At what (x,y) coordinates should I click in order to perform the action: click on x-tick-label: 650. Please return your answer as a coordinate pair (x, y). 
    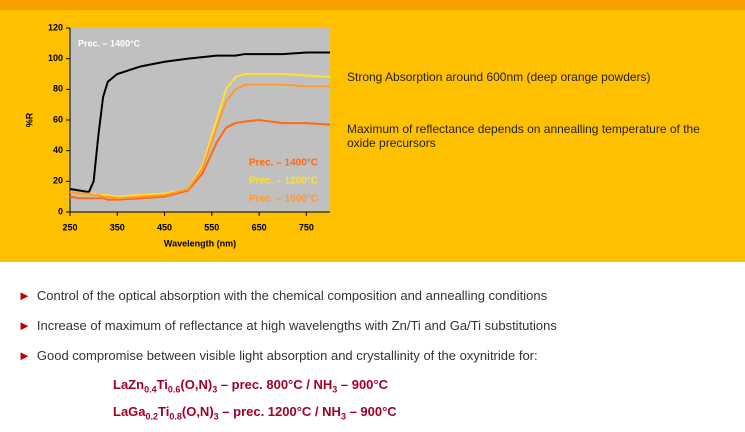
    Looking at the image, I should click on (259, 227).